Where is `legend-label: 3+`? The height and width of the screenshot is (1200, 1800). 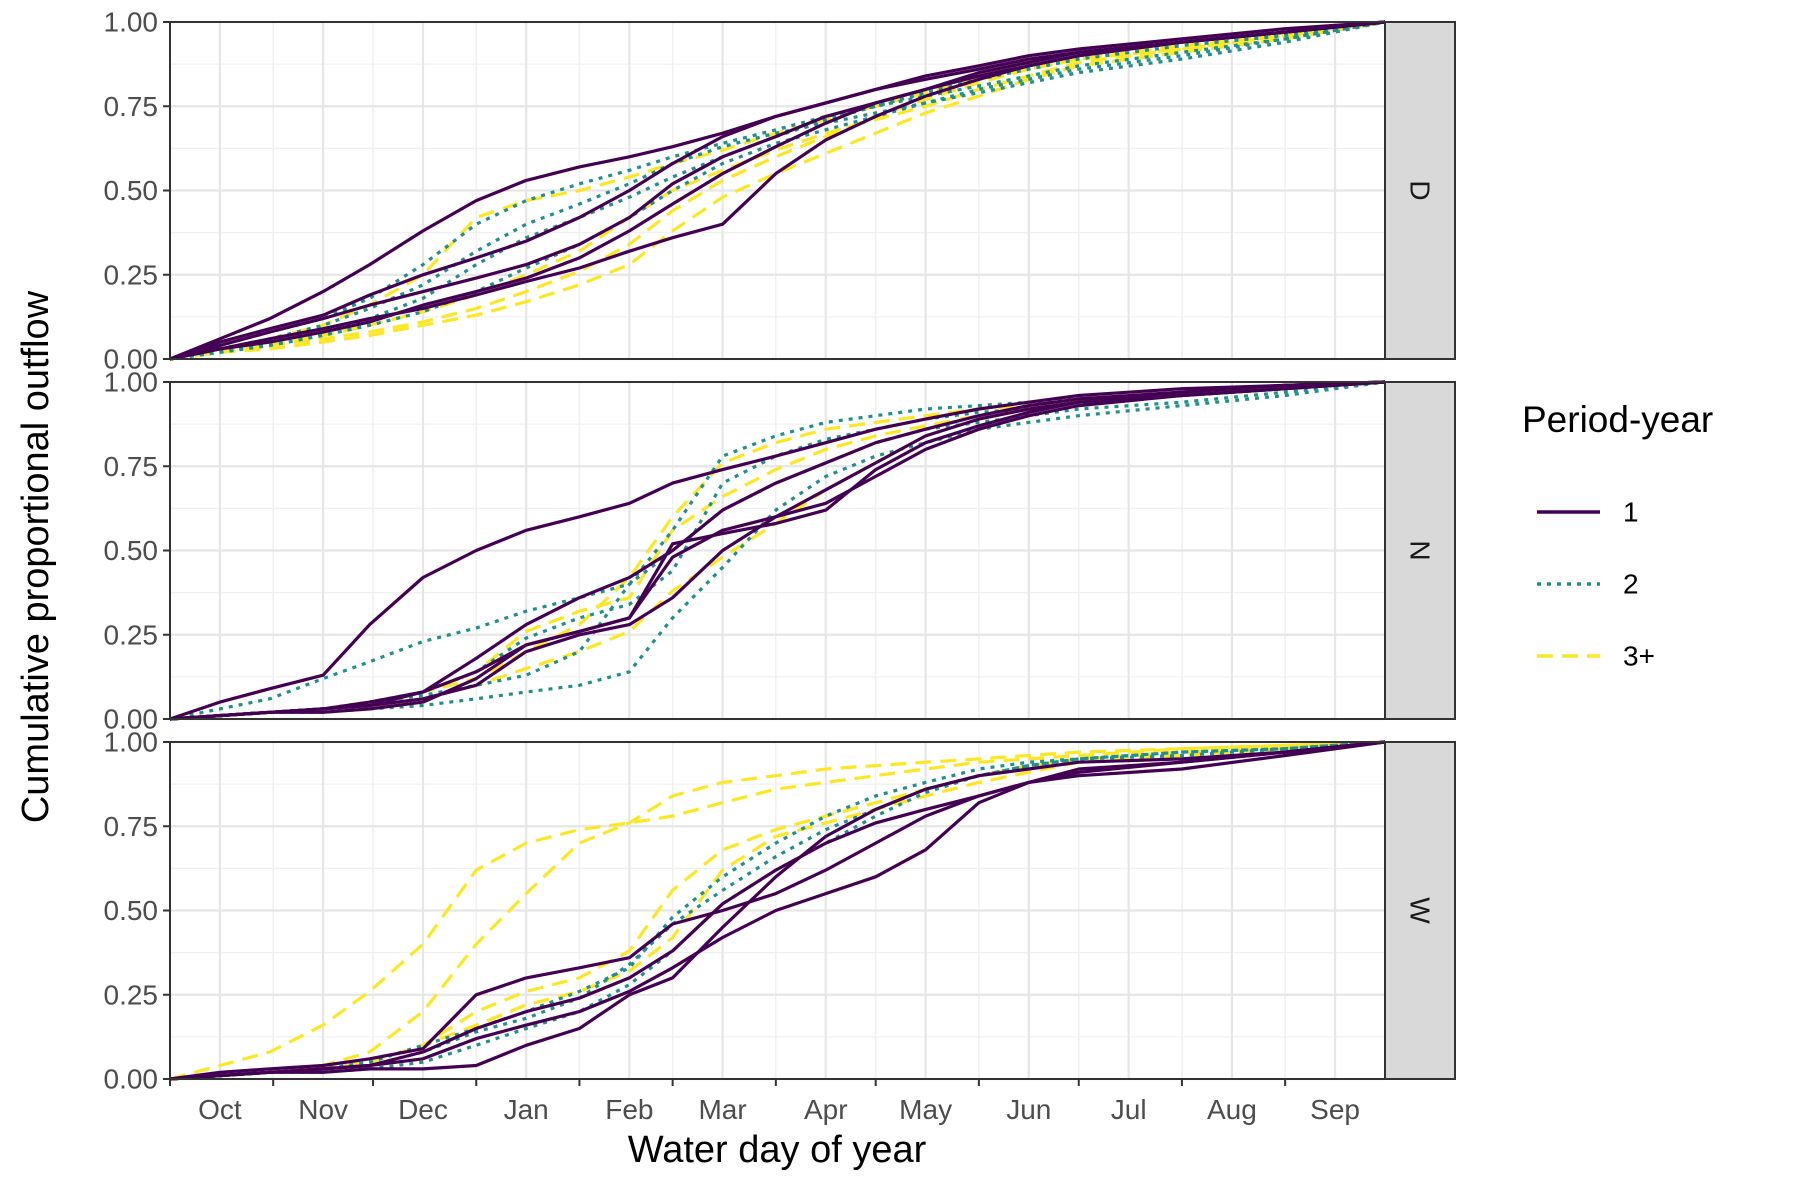 legend-label: 3+ is located at coordinates (1639, 656).